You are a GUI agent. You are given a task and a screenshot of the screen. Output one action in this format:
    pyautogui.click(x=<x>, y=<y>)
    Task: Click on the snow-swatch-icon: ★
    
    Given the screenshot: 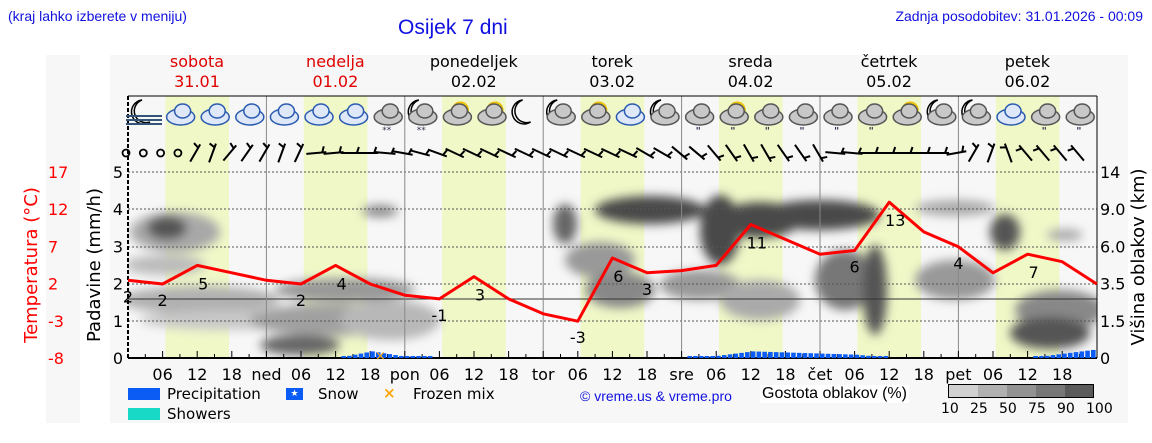 What is the action you would take?
    pyautogui.click(x=294, y=394)
    